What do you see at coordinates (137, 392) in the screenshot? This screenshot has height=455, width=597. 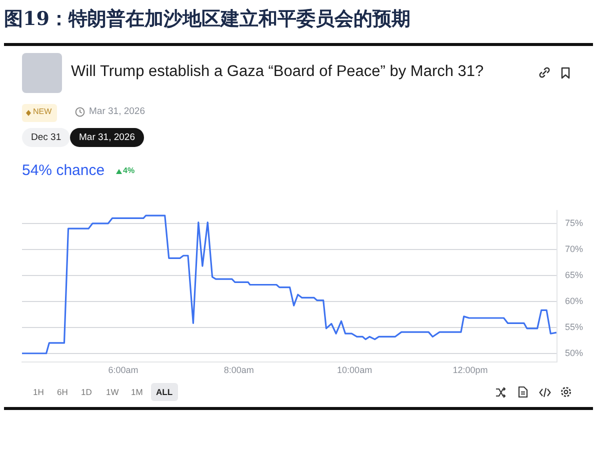 I see `text: 1M` at bounding box center [137, 392].